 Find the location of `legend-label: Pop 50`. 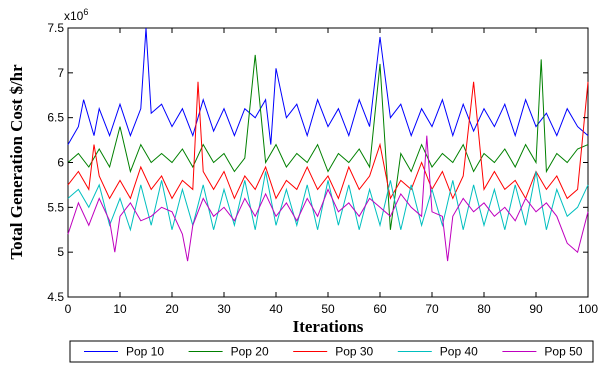

legend-label: Pop 50 is located at coordinates (563, 352).